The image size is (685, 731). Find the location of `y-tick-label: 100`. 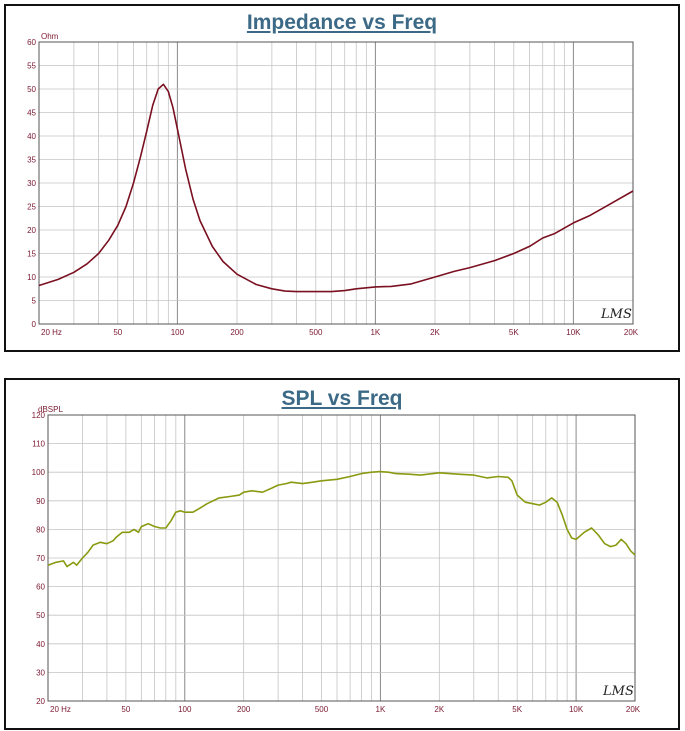

y-tick-label: 100 is located at coordinates (39, 472).